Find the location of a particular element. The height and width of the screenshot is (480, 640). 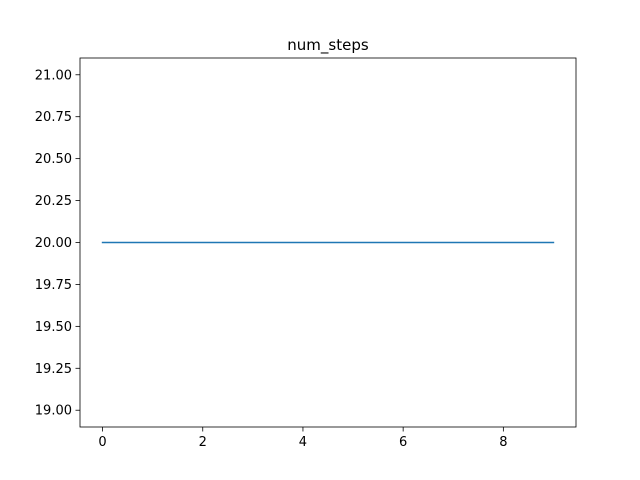

y-tick-label: 20.25 is located at coordinates (53, 201).